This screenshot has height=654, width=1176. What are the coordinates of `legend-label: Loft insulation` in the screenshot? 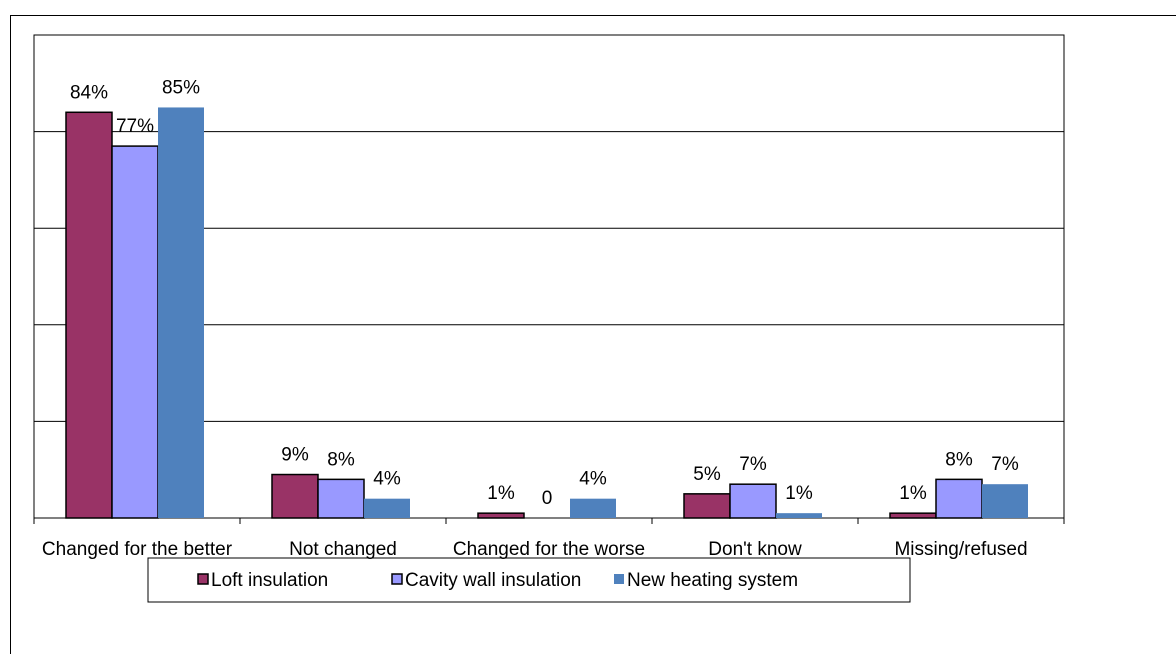 It's located at (269, 580).